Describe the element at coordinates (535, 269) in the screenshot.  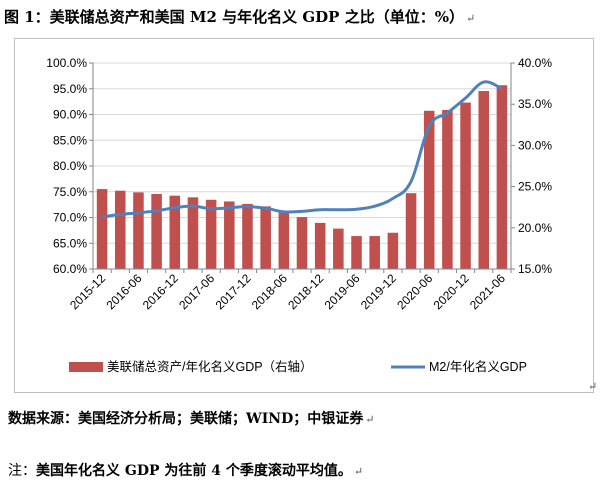
I see `y-right-tick-label: 15.0%` at that location.